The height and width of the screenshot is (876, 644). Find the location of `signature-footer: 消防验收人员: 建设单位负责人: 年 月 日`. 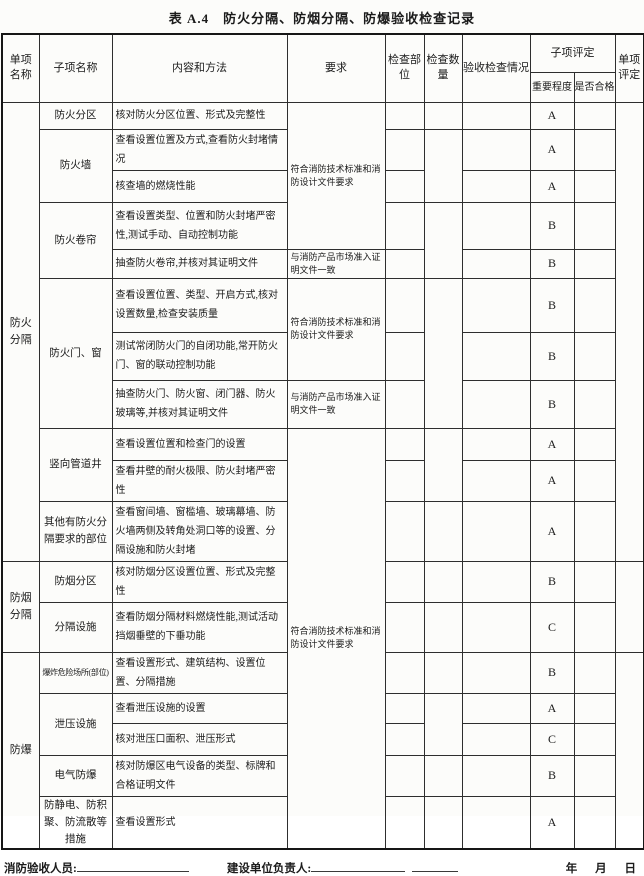

signature-footer: 消防验收人员: 建设单位负责人: 年 月 日 is located at coordinates (322, 867).